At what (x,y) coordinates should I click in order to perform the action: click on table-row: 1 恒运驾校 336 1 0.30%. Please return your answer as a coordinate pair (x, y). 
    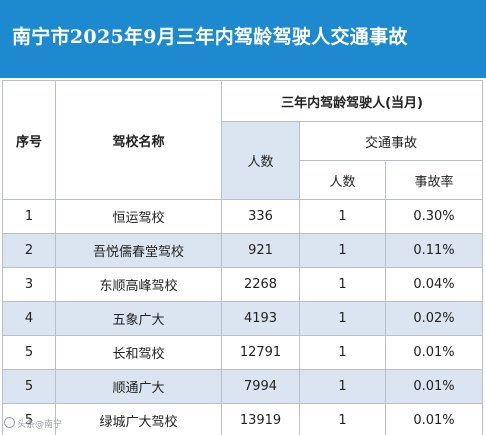
    Looking at the image, I should click on (243, 216).